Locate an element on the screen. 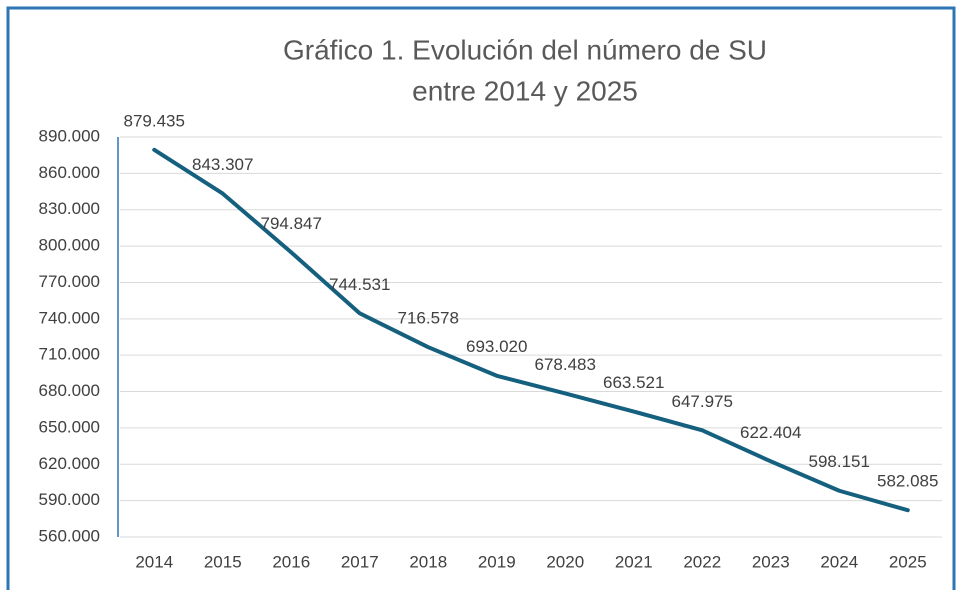 The image size is (956, 590). data-label: 622.404 is located at coordinates (770, 432).